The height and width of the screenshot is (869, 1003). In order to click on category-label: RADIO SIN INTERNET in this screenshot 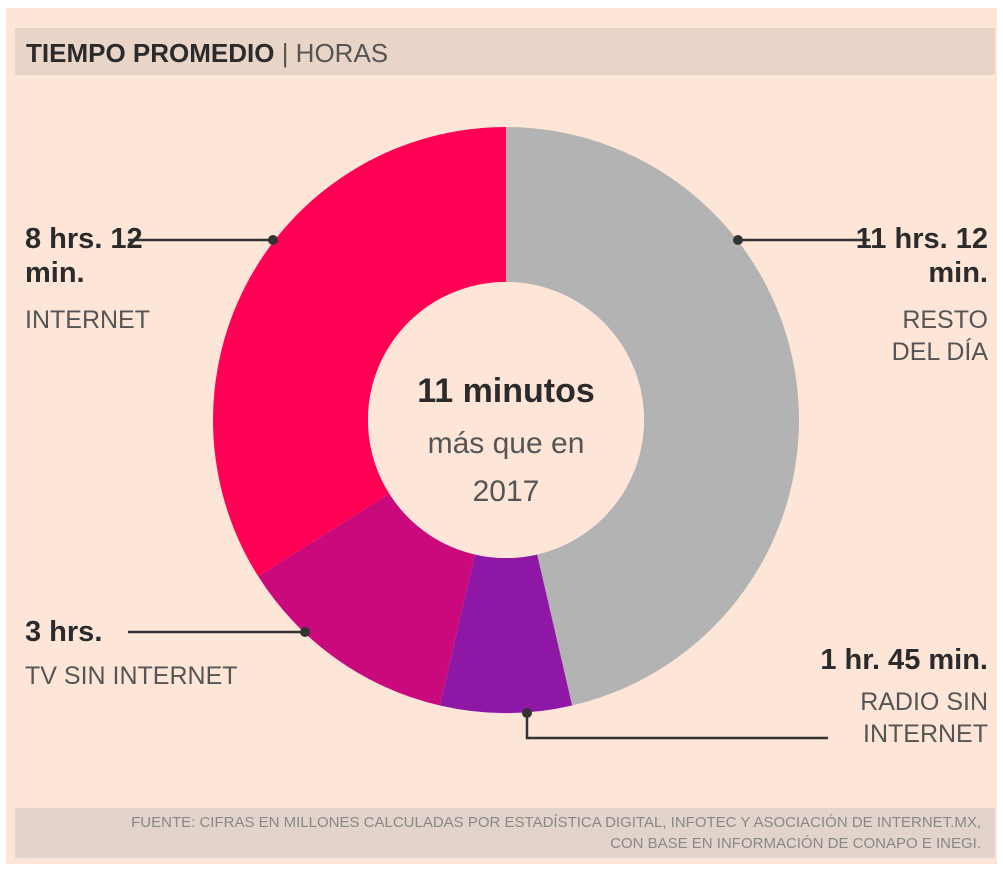, I will do `click(924, 718)`.